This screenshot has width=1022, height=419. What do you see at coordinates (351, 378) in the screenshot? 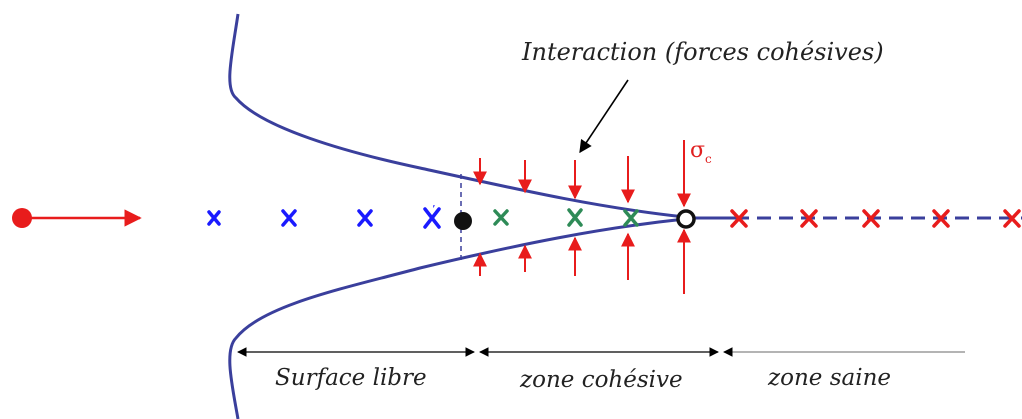
I see `surface-libre-label: Surface libre` at bounding box center [351, 378].